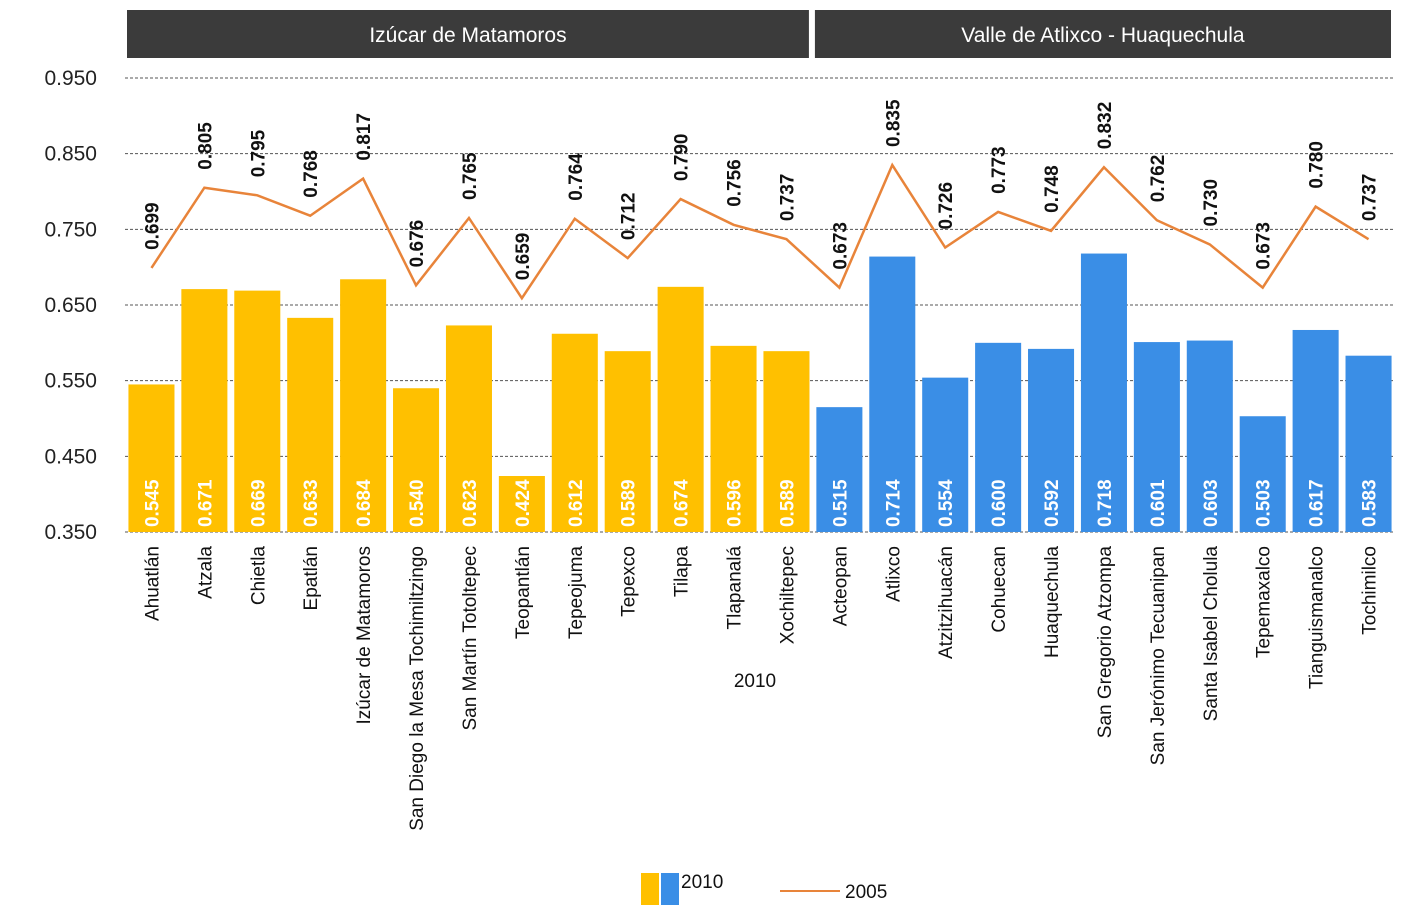  What do you see at coordinates (258, 576) in the screenshot?
I see `x-tick-label: Chietla` at bounding box center [258, 576].